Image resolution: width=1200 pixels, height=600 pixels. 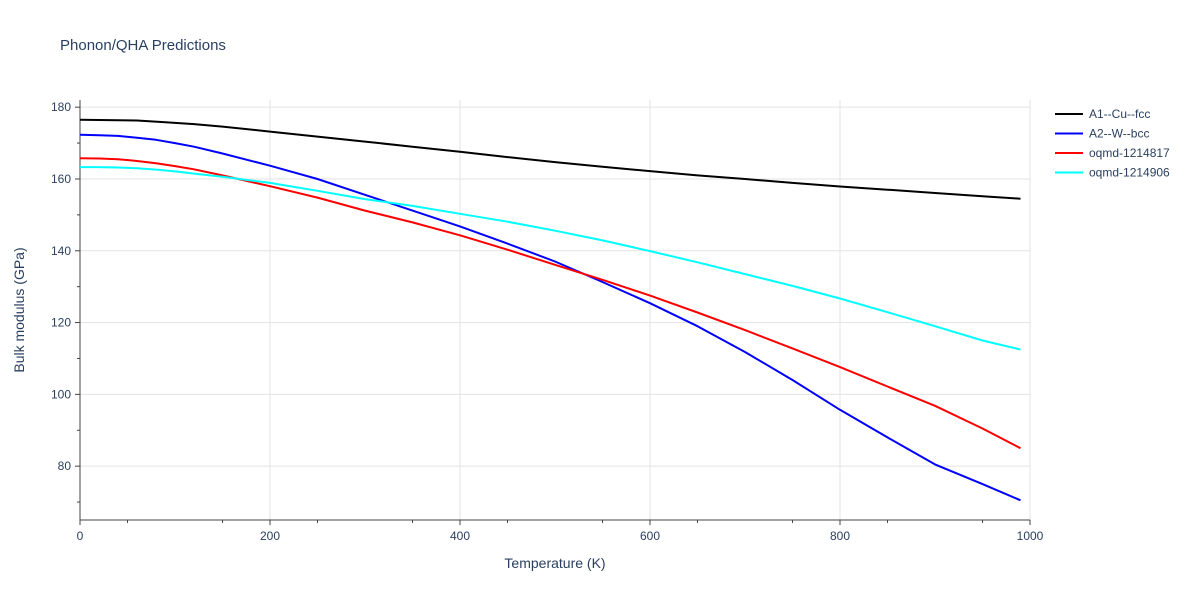 What do you see at coordinates (1119, 114) in the screenshot?
I see `legend-label: A1--Cu--fcc` at bounding box center [1119, 114].